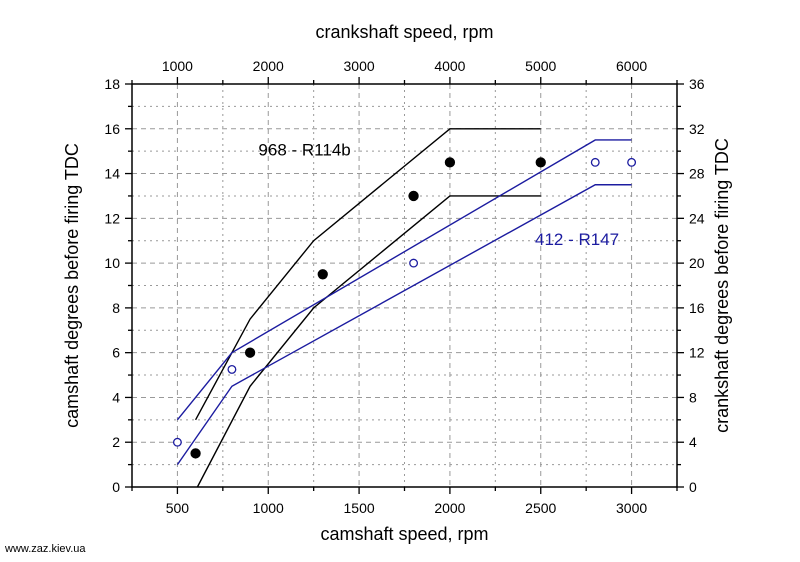  What do you see at coordinates (116, 353) in the screenshot?
I see `y-tick-label: 6` at bounding box center [116, 353].